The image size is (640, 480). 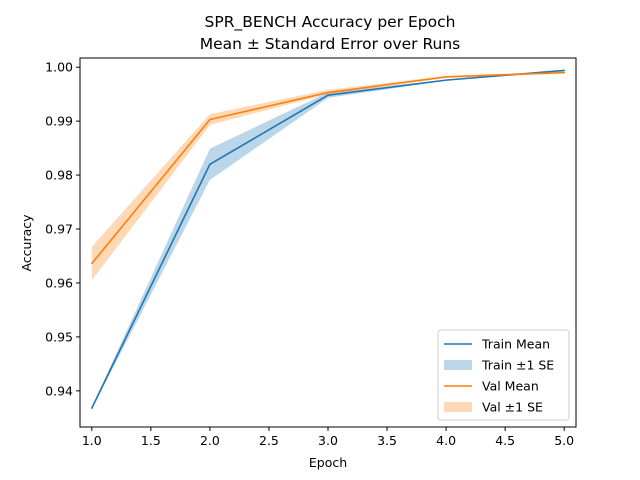 What do you see at coordinates (59, 229) in the screenshot?
I see `y-tick-label: 0.97` at bounding box center [59, 229].